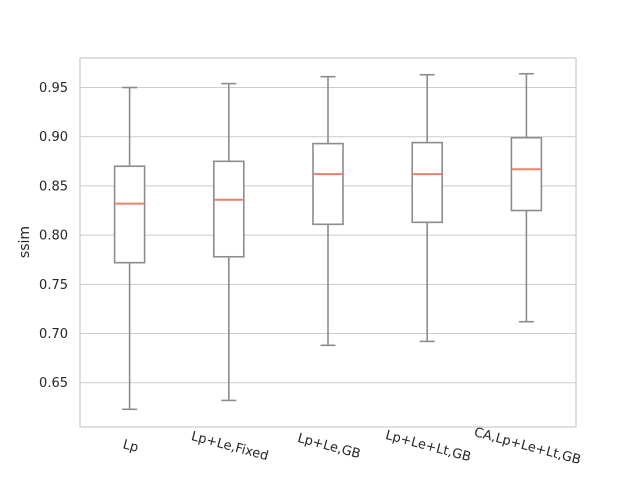 This screenshot has width=640, height=480. I want to click on y-axis-label: ssim, so click(25, 242).